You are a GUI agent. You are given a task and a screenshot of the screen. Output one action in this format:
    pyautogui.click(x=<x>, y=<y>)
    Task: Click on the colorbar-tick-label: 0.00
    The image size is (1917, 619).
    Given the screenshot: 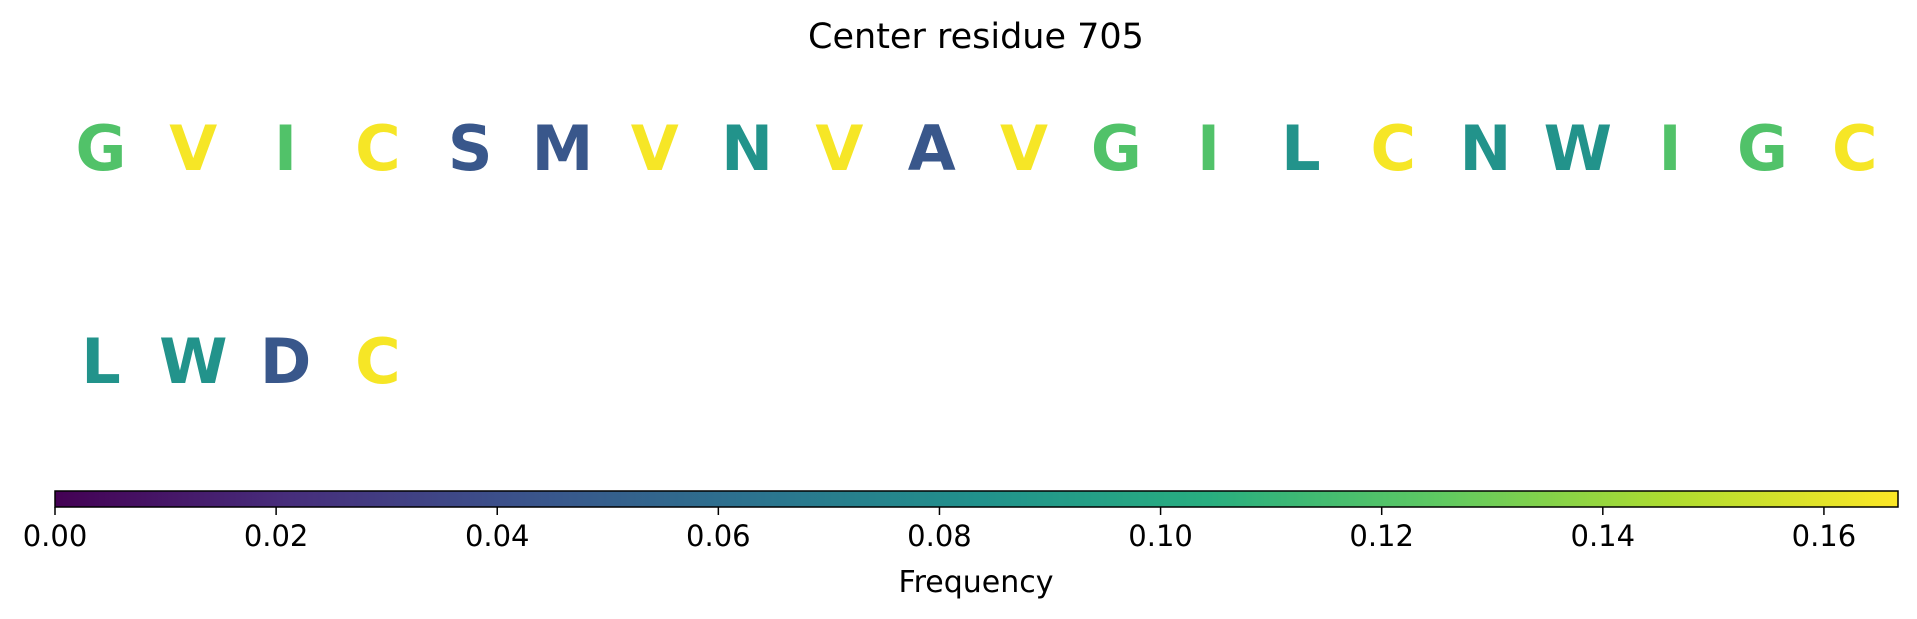 What is the action you would take?
    pyautogui.click(x=55, y=536)
    